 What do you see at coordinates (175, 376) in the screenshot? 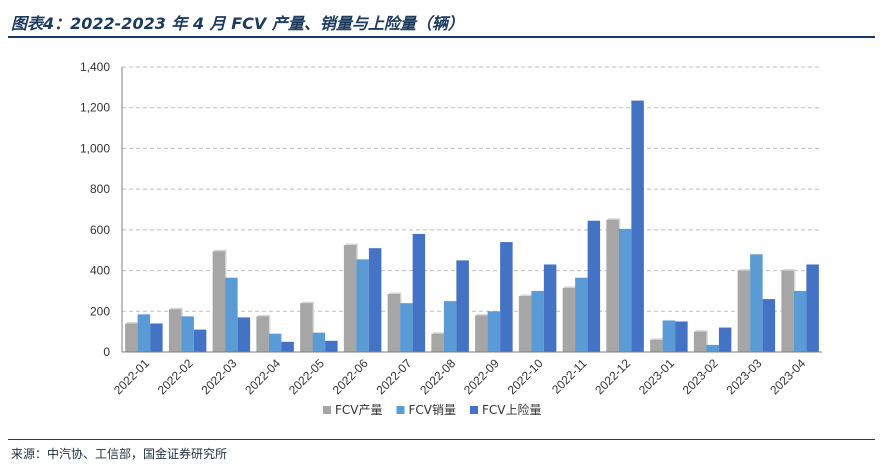
I see `x-tick-label: 2022-02` at bounding box center [175, 376].